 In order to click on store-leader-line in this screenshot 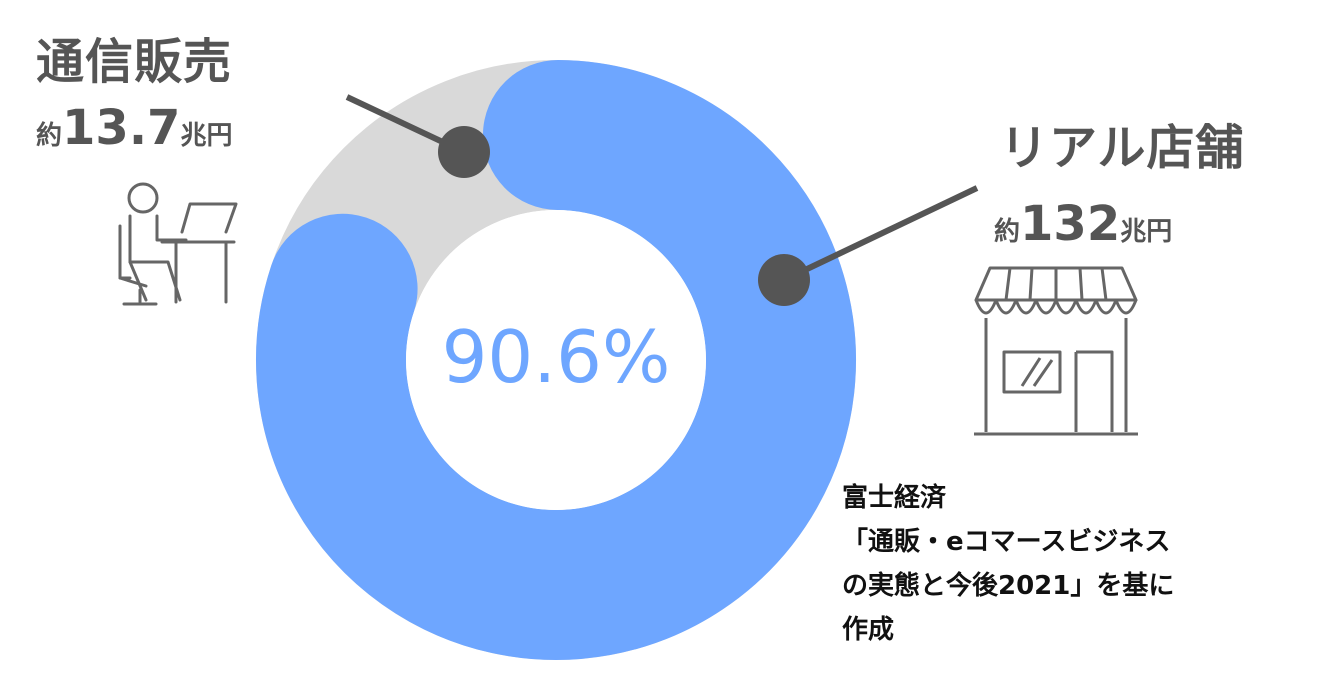, I will do `click(880, 234)`.